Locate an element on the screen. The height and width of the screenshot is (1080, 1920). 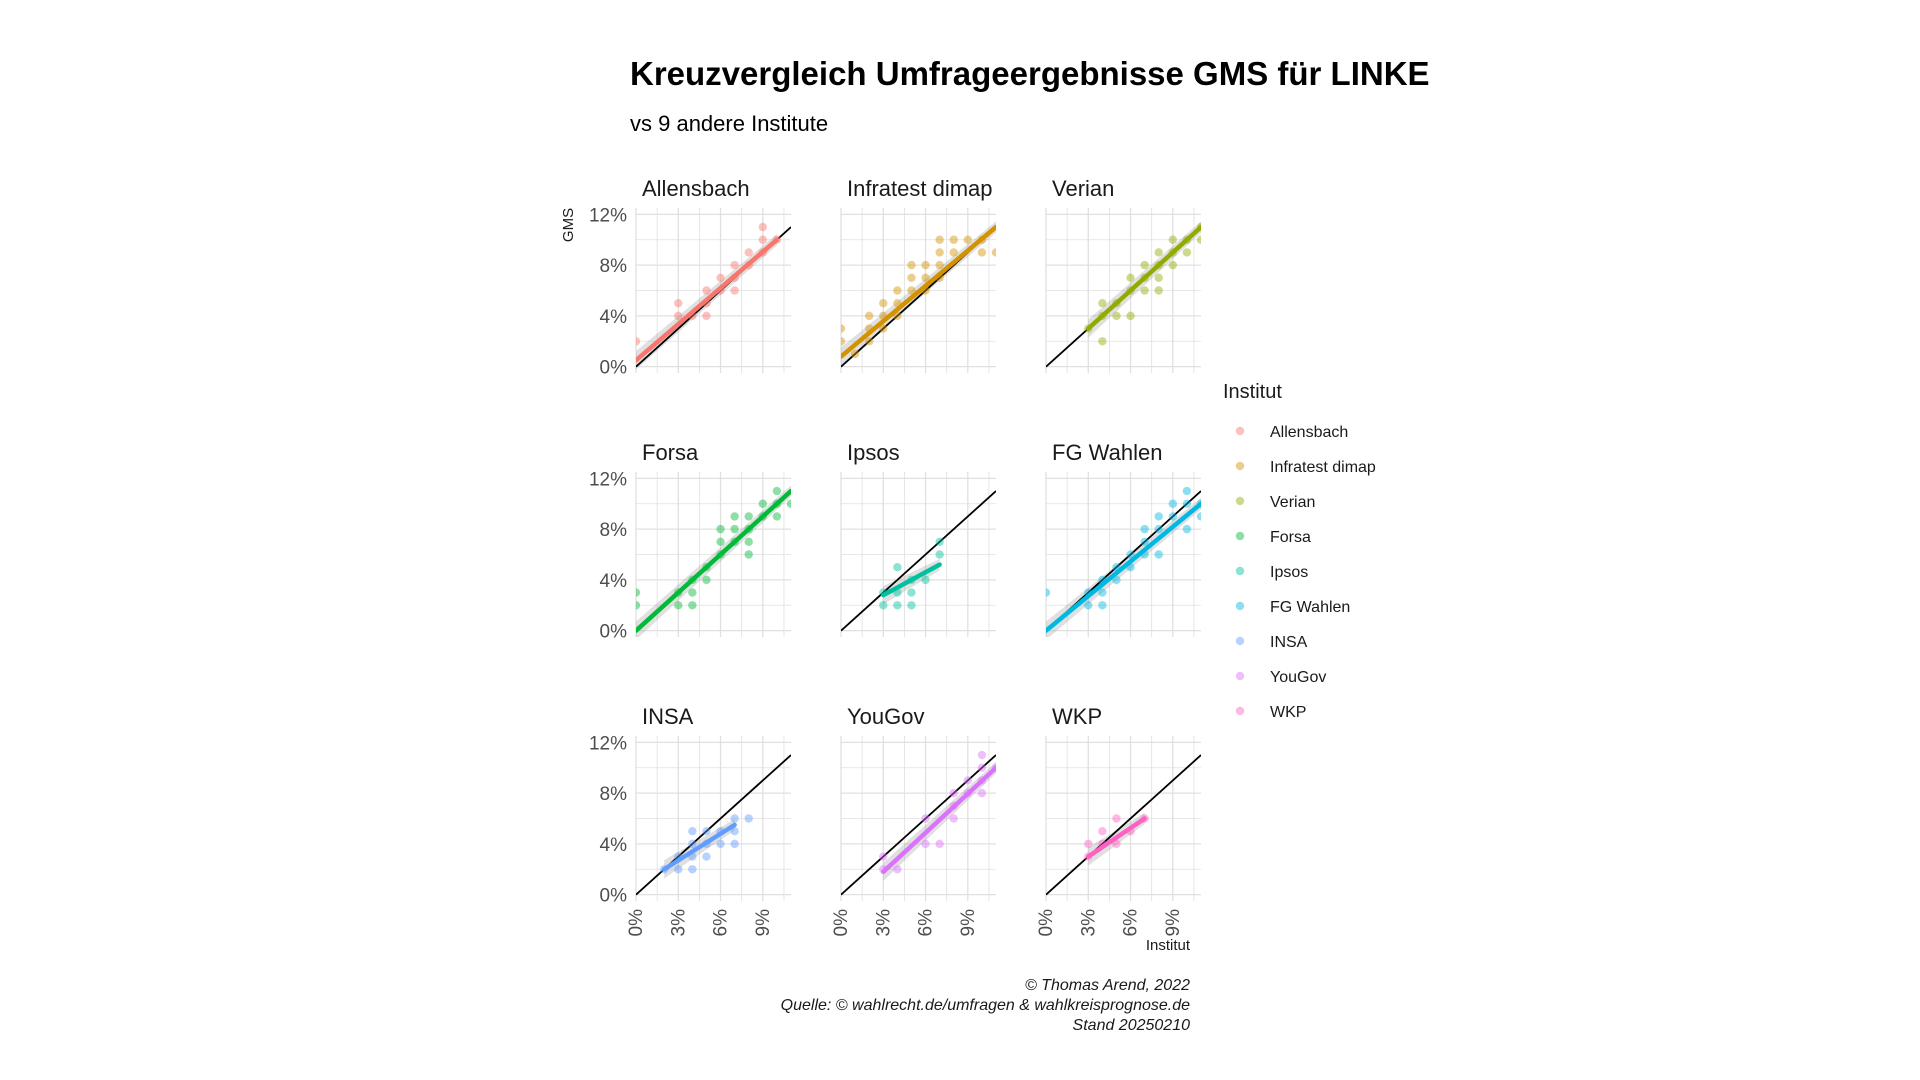
legend-label: Infratest dimap is located at coordinates (1323, 467).